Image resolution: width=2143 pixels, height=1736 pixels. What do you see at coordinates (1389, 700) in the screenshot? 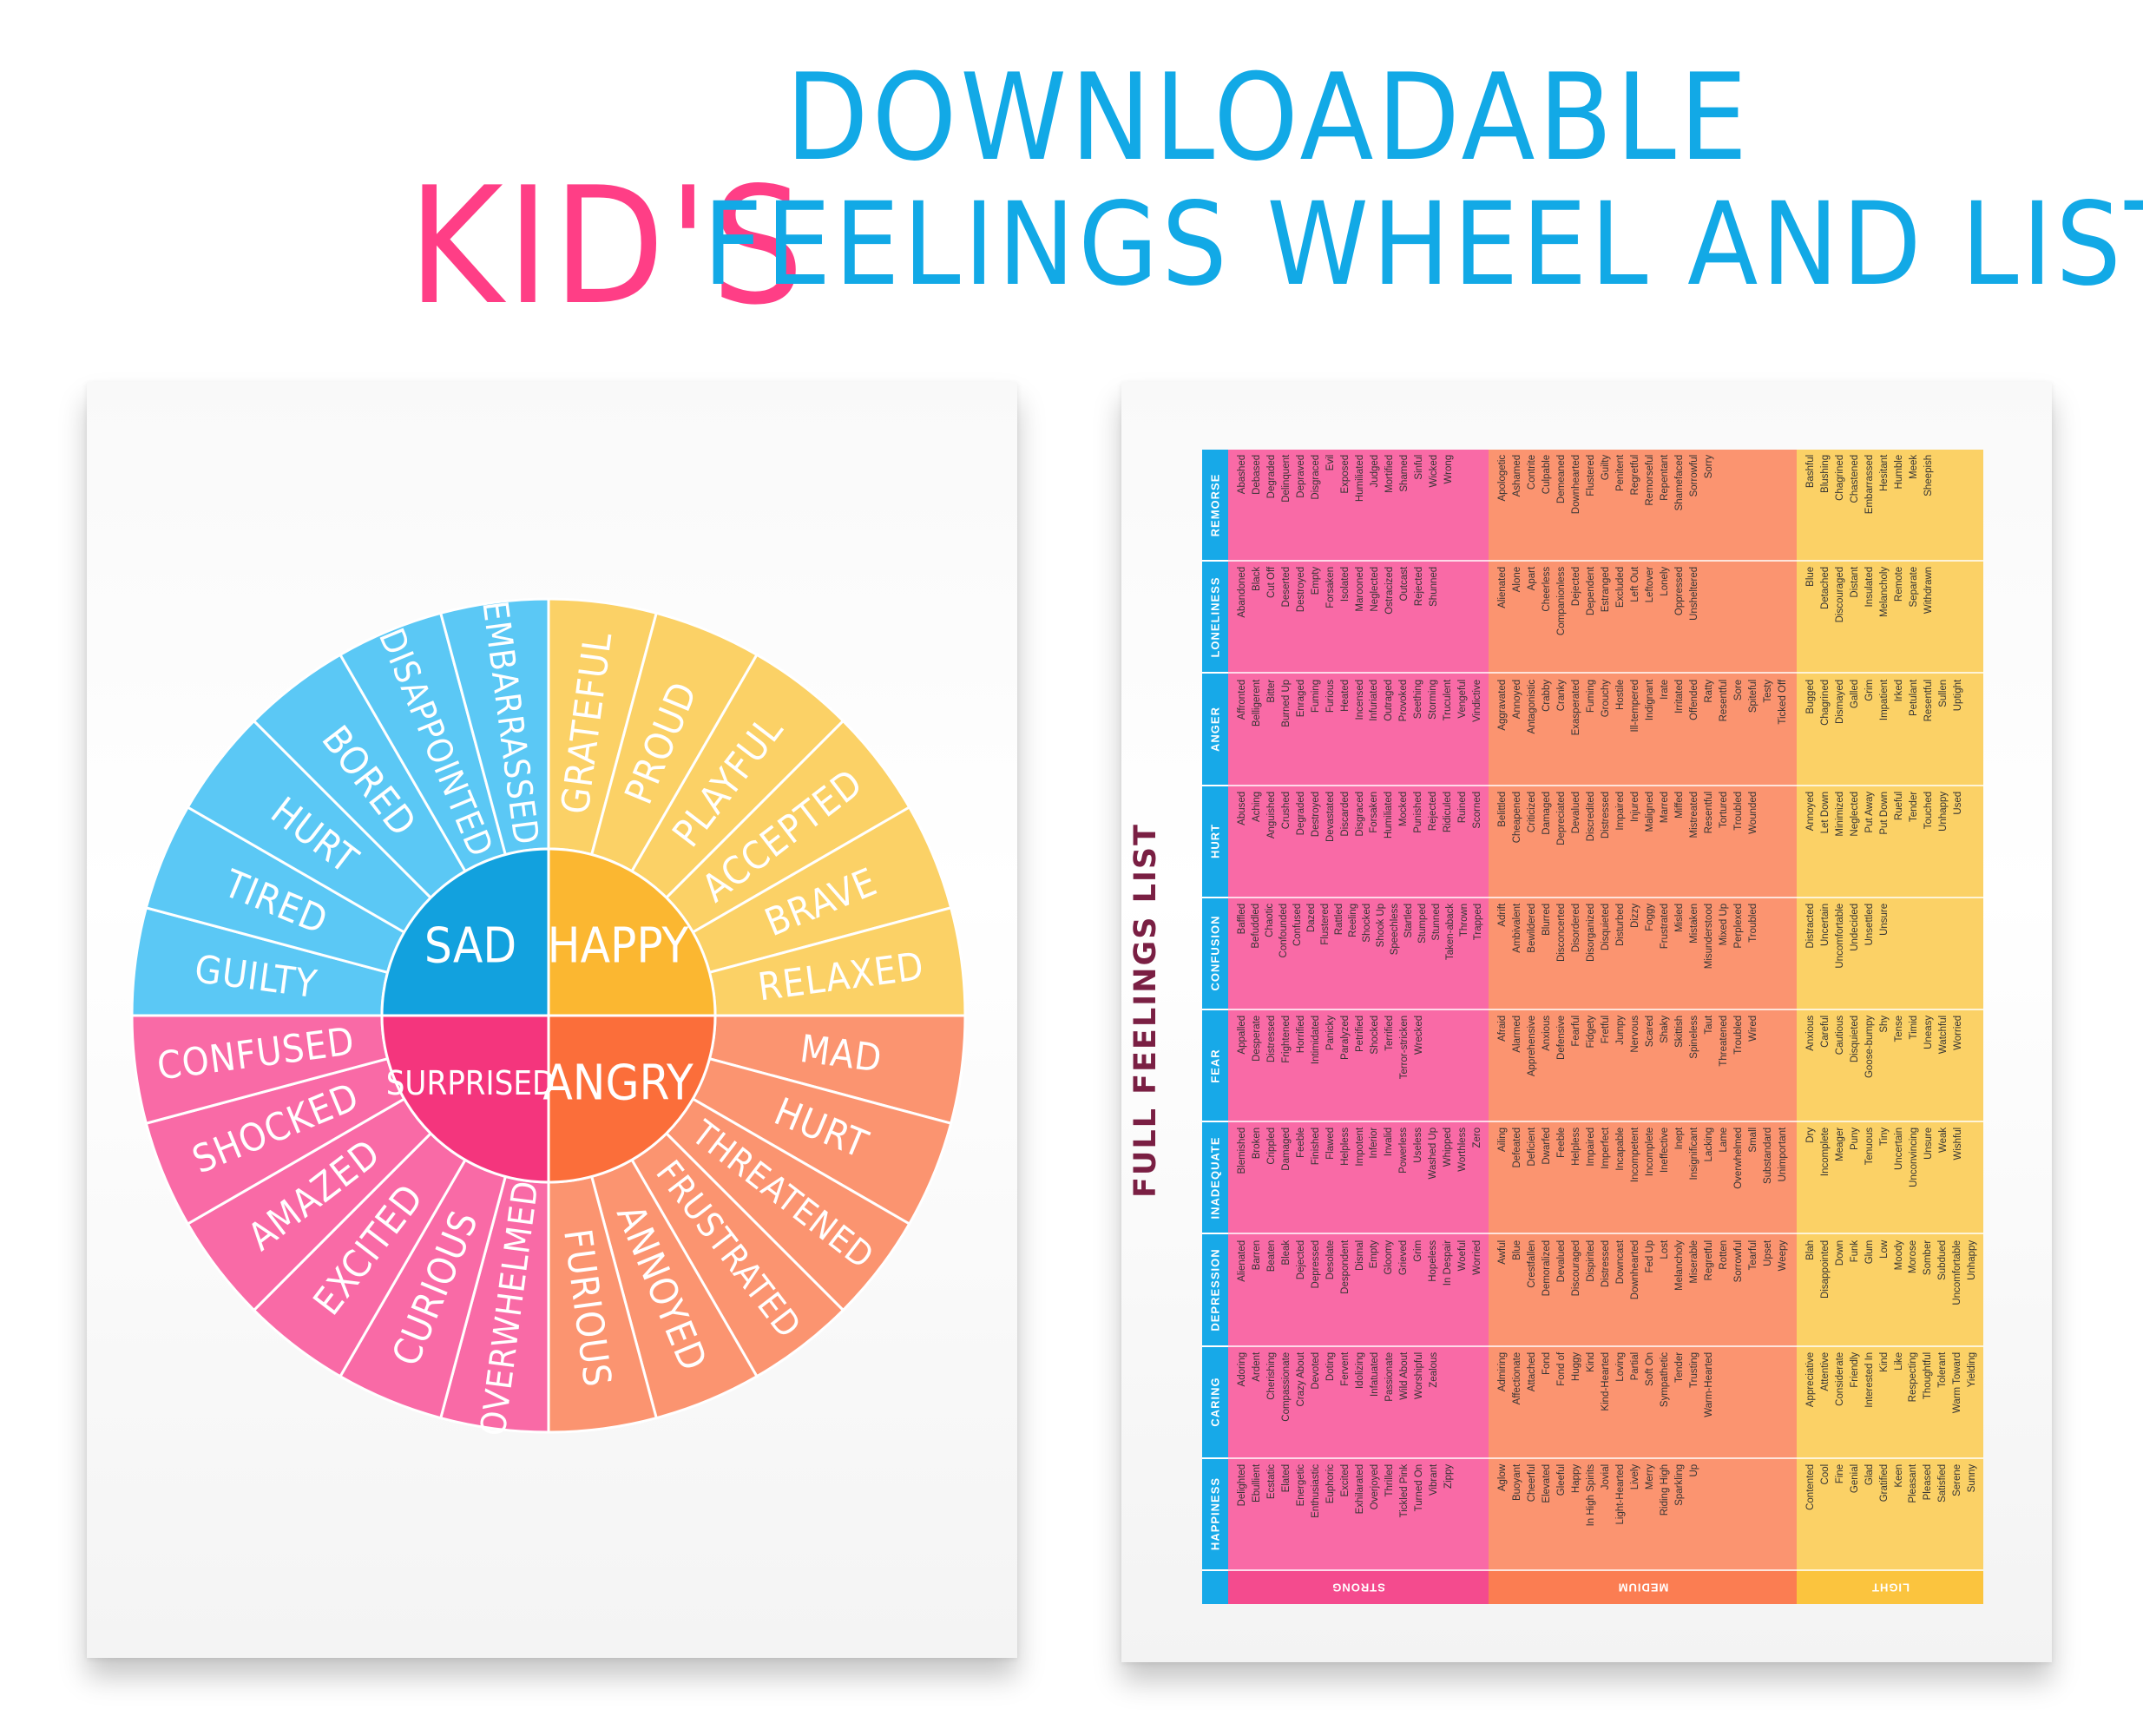
I see `feeling-word: Outraged` at bounding box center [1389, 700].